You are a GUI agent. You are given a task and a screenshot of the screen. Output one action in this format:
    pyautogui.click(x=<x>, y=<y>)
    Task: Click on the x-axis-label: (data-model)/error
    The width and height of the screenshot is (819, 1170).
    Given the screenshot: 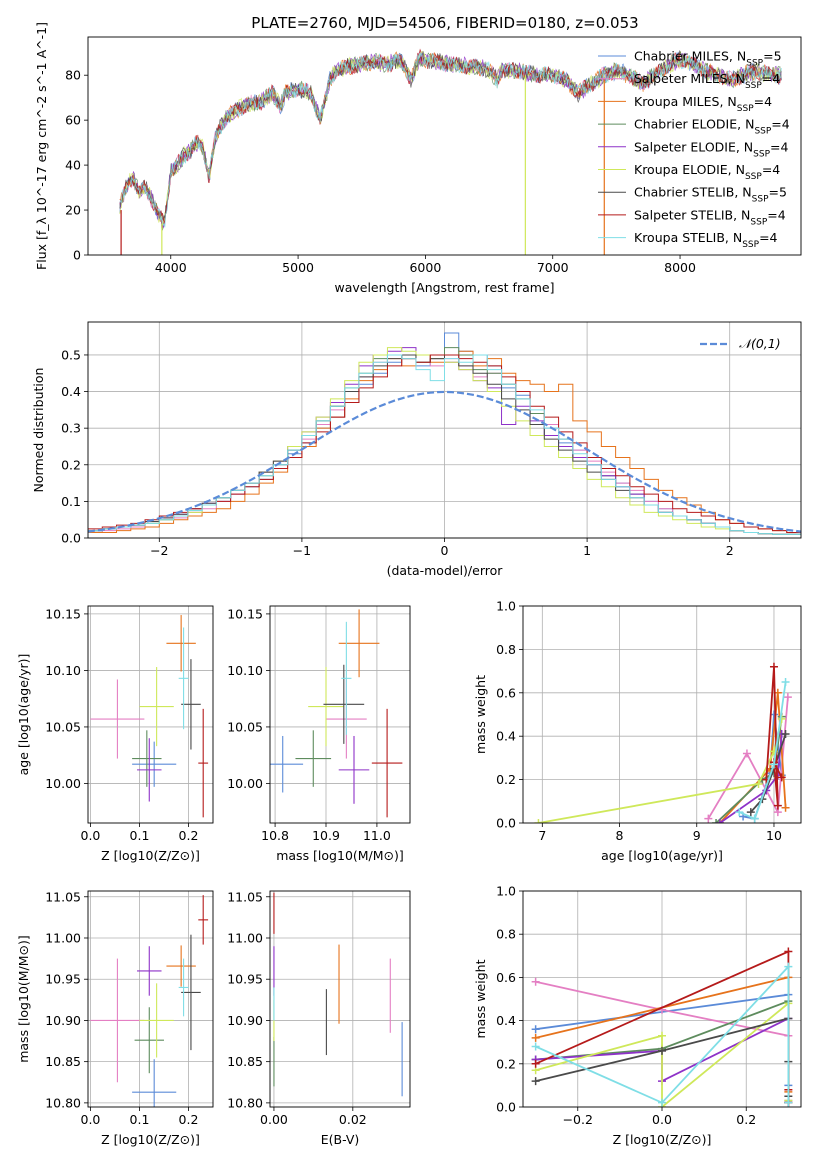 What is the action you would take?
    pyautogui.click(x=445, y=570)
    